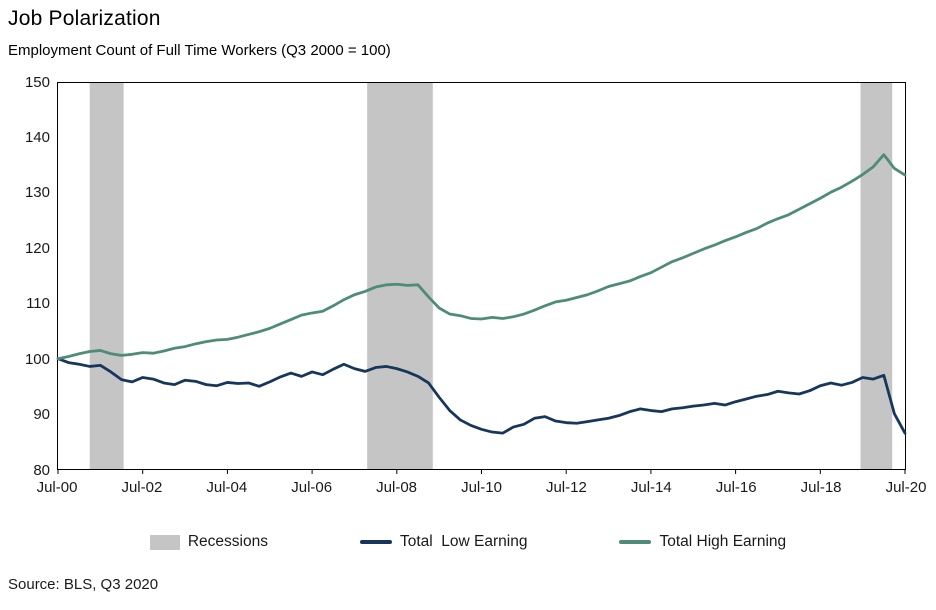 Image resolution: width=936 pixels, height=610 pixels. Describe the element at coordinates (312, 487) in the screenshot. I see `x-tick-label: Jul-06` at that location.